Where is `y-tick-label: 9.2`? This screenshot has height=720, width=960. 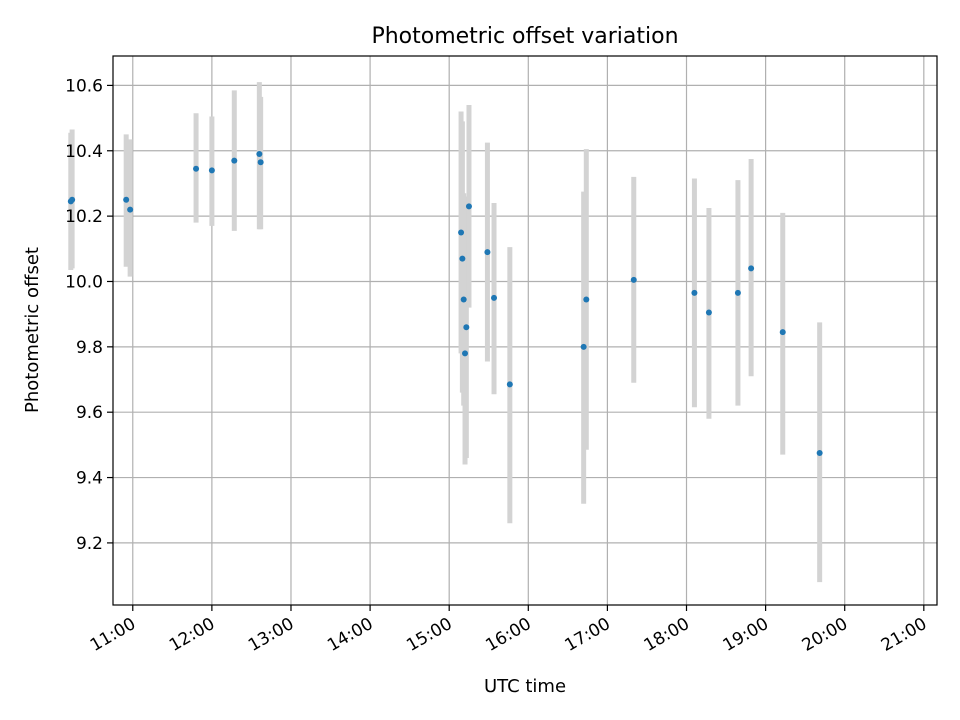
y-tick-label: 9.2 is located at coordinates (89, 544).